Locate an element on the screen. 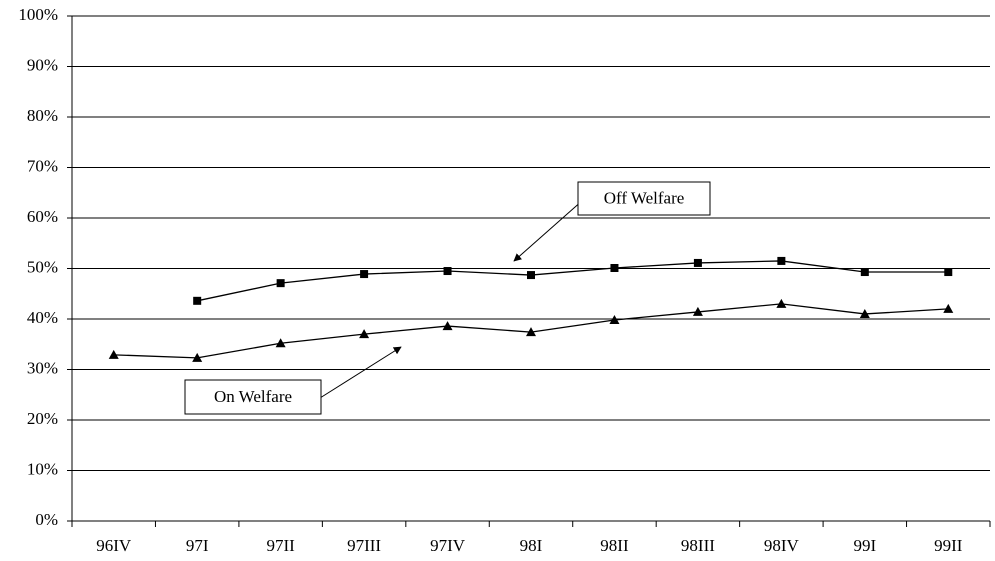 The image size is (995, 561). y-tick-label: 40% is located at coordinates (42, 317).